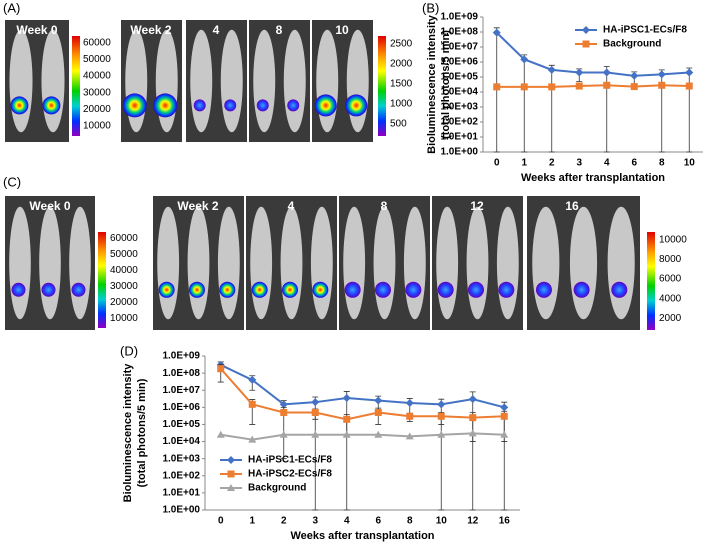 The width and height of the screenshot is (709, 545). What do you see at coordinates (221, 521) in the screenshot?
I see `x-tick-label: 0` at bounding box center [221, 521].